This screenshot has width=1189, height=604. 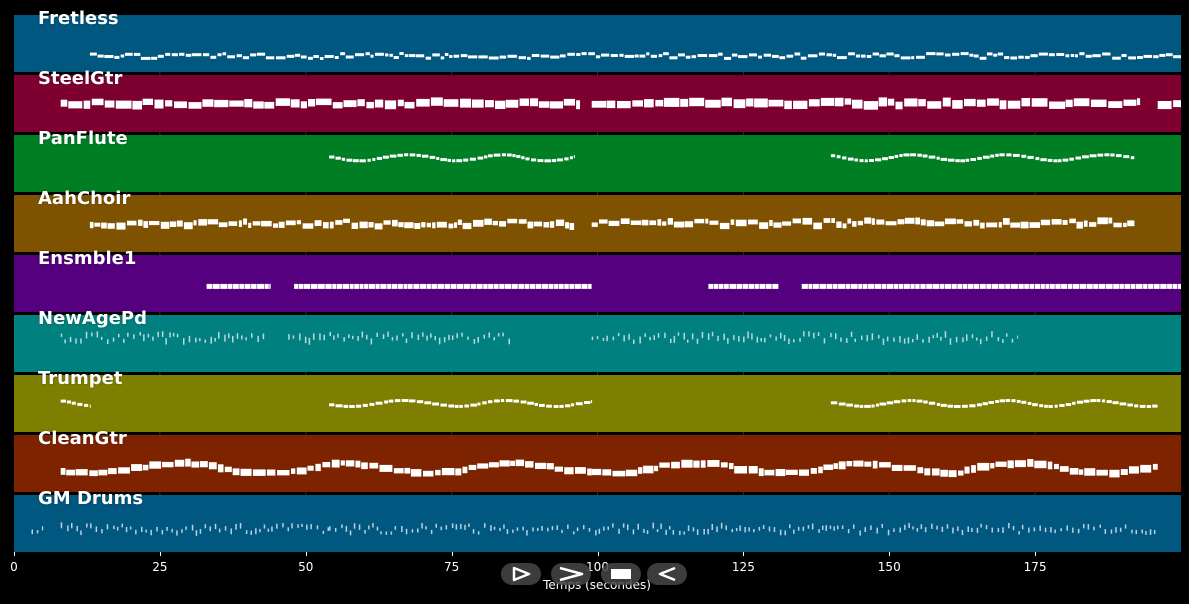 What do you see at coordinates (597, 280) in the screenshot?
I see `track-ensmble1: Ensmble1` at bounding box center [597, 280].